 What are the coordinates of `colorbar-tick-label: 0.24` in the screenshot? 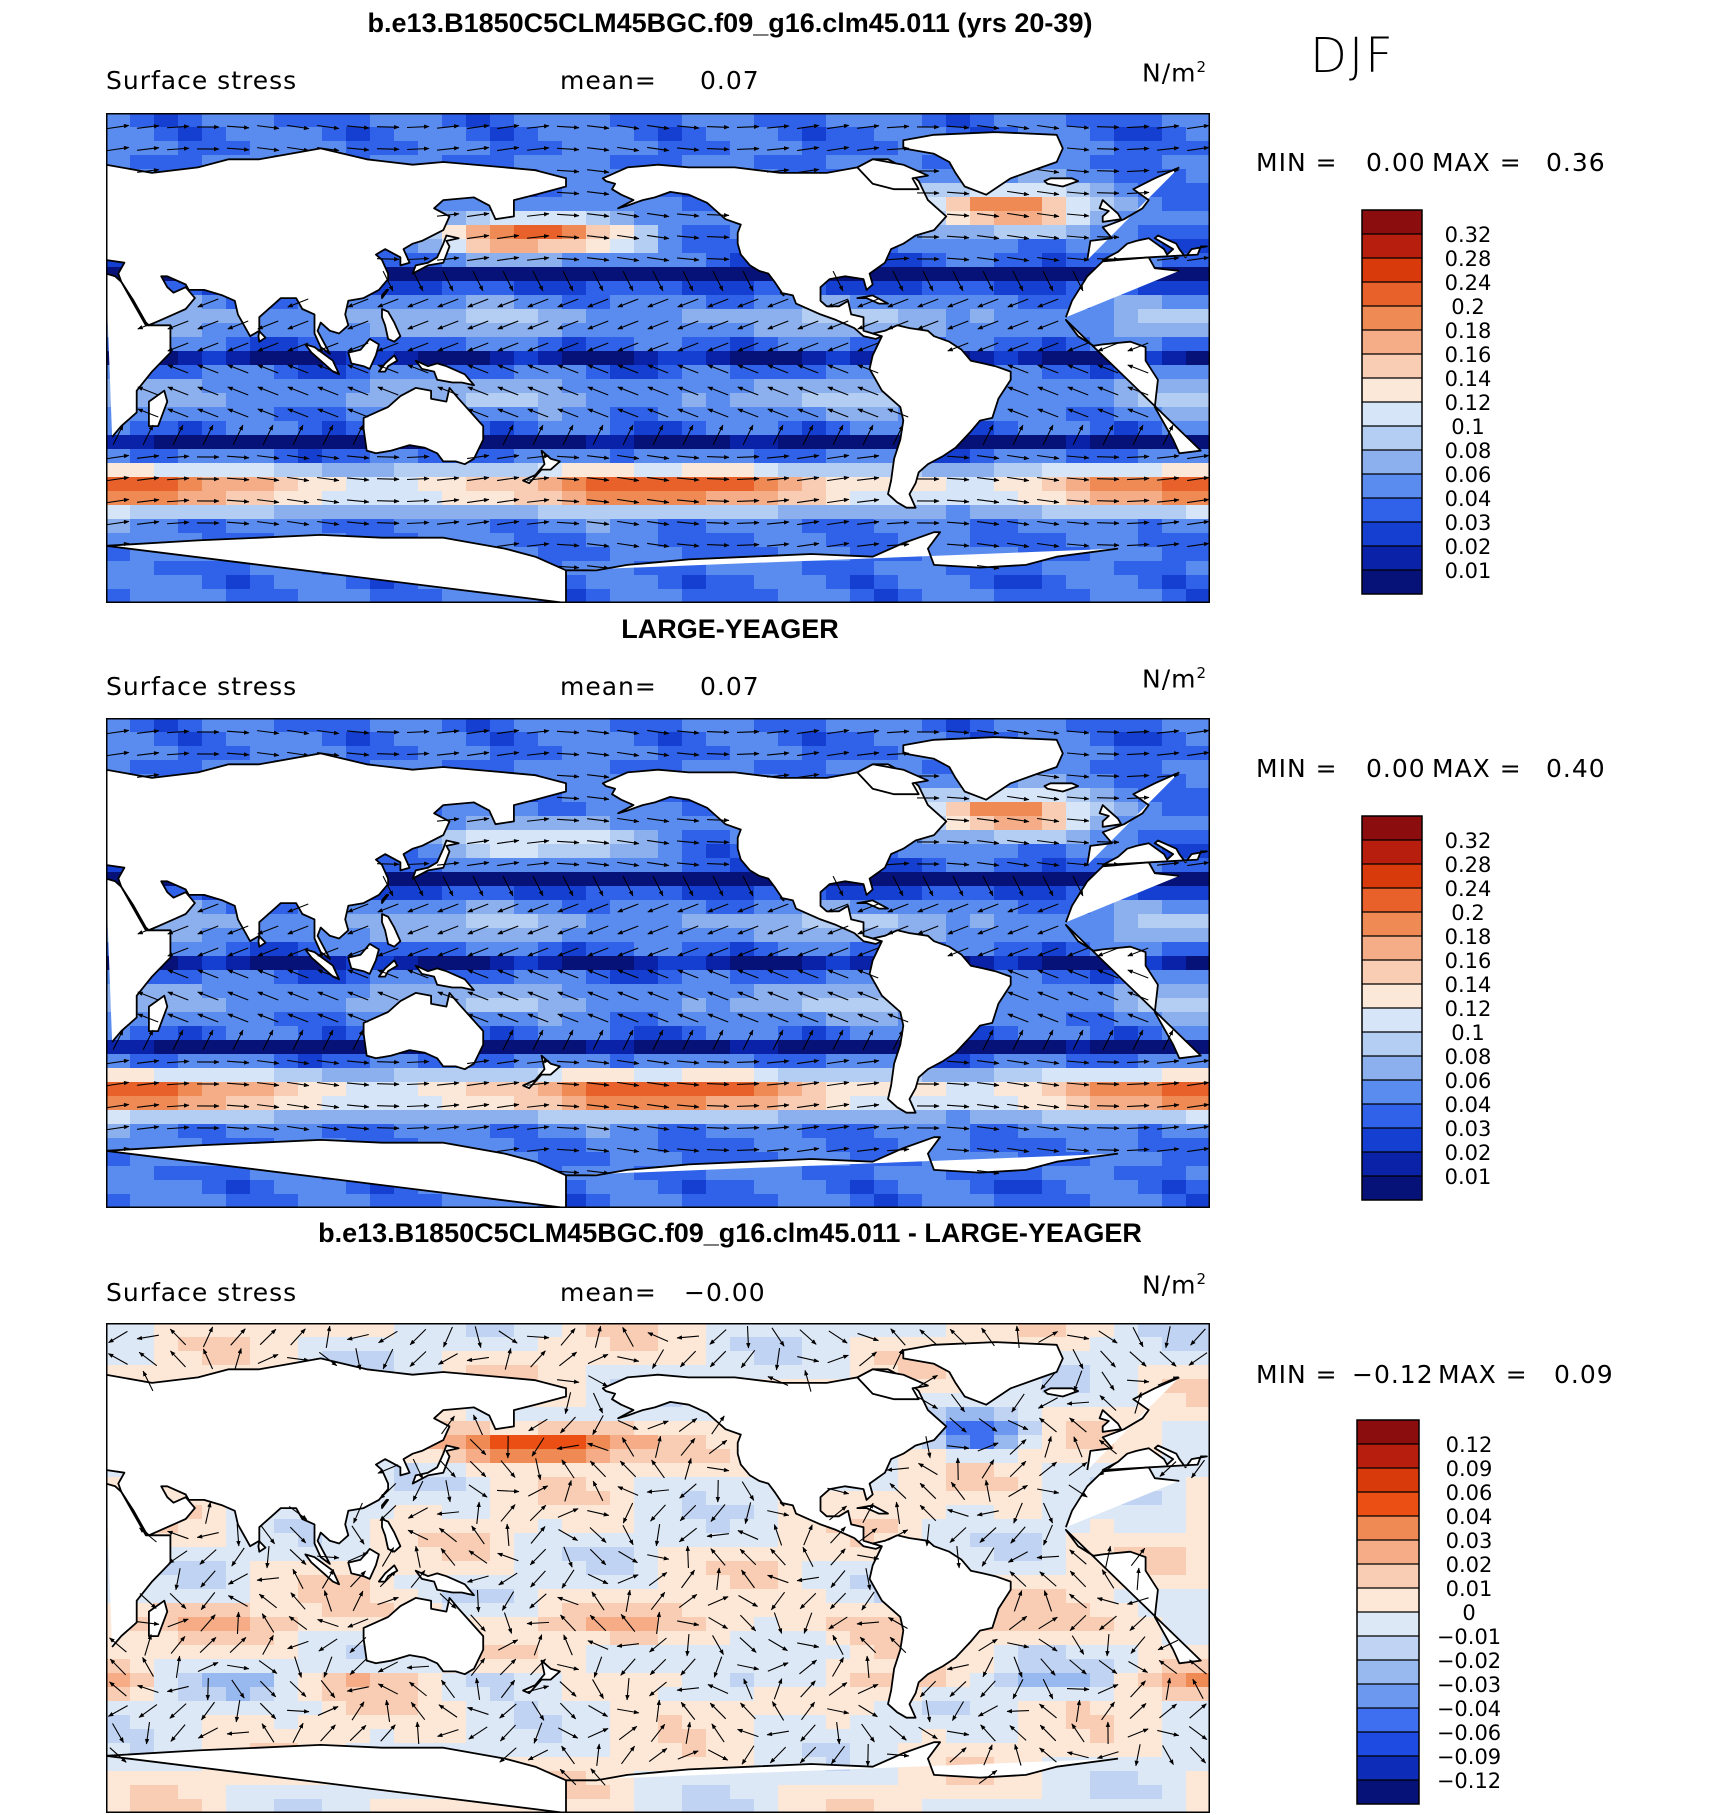 It's located at (1468, 889).